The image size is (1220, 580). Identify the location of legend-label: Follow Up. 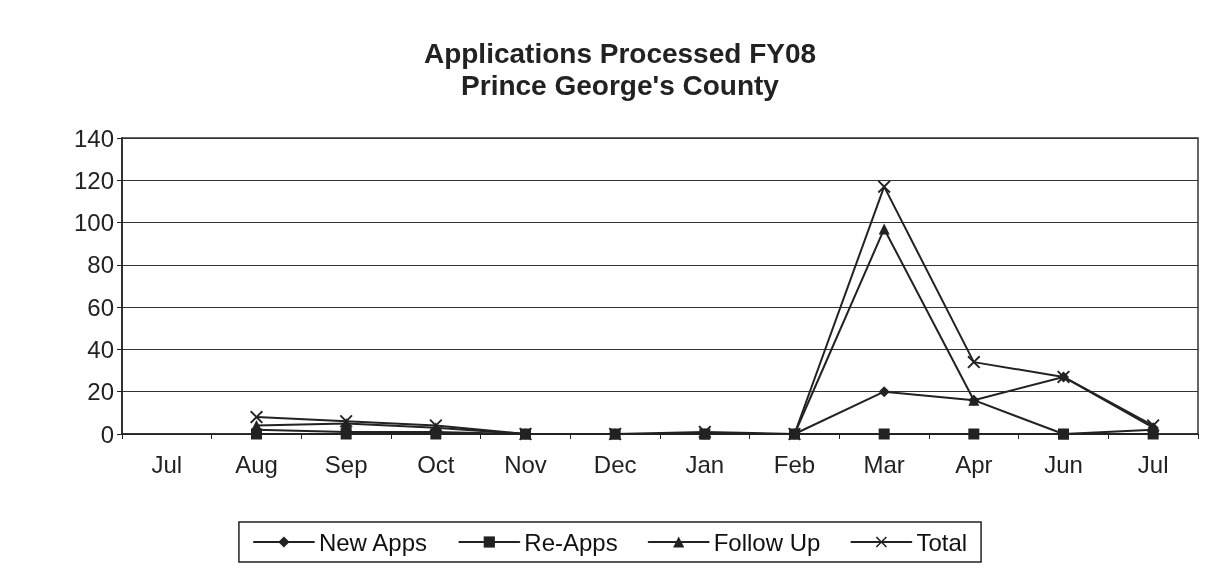
(767, 542).